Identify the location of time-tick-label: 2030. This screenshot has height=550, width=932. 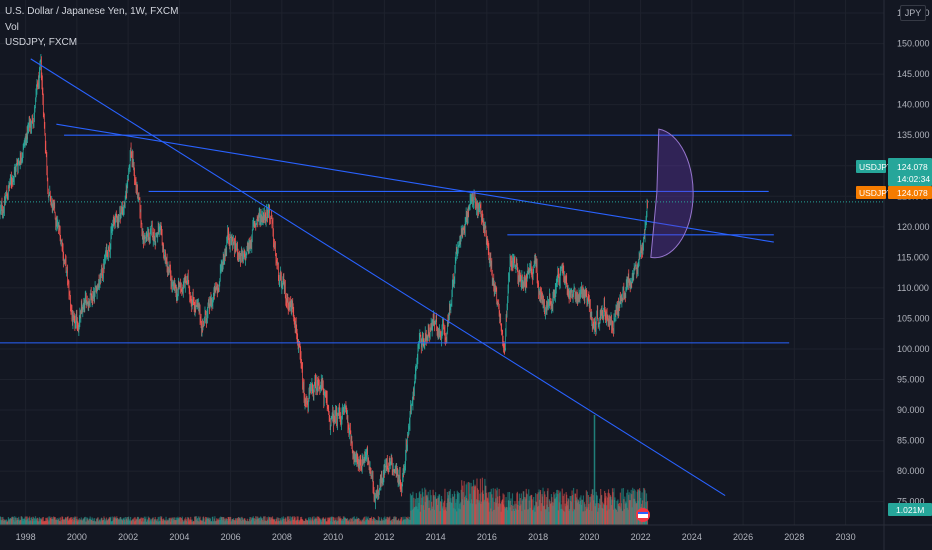
(846, 537).